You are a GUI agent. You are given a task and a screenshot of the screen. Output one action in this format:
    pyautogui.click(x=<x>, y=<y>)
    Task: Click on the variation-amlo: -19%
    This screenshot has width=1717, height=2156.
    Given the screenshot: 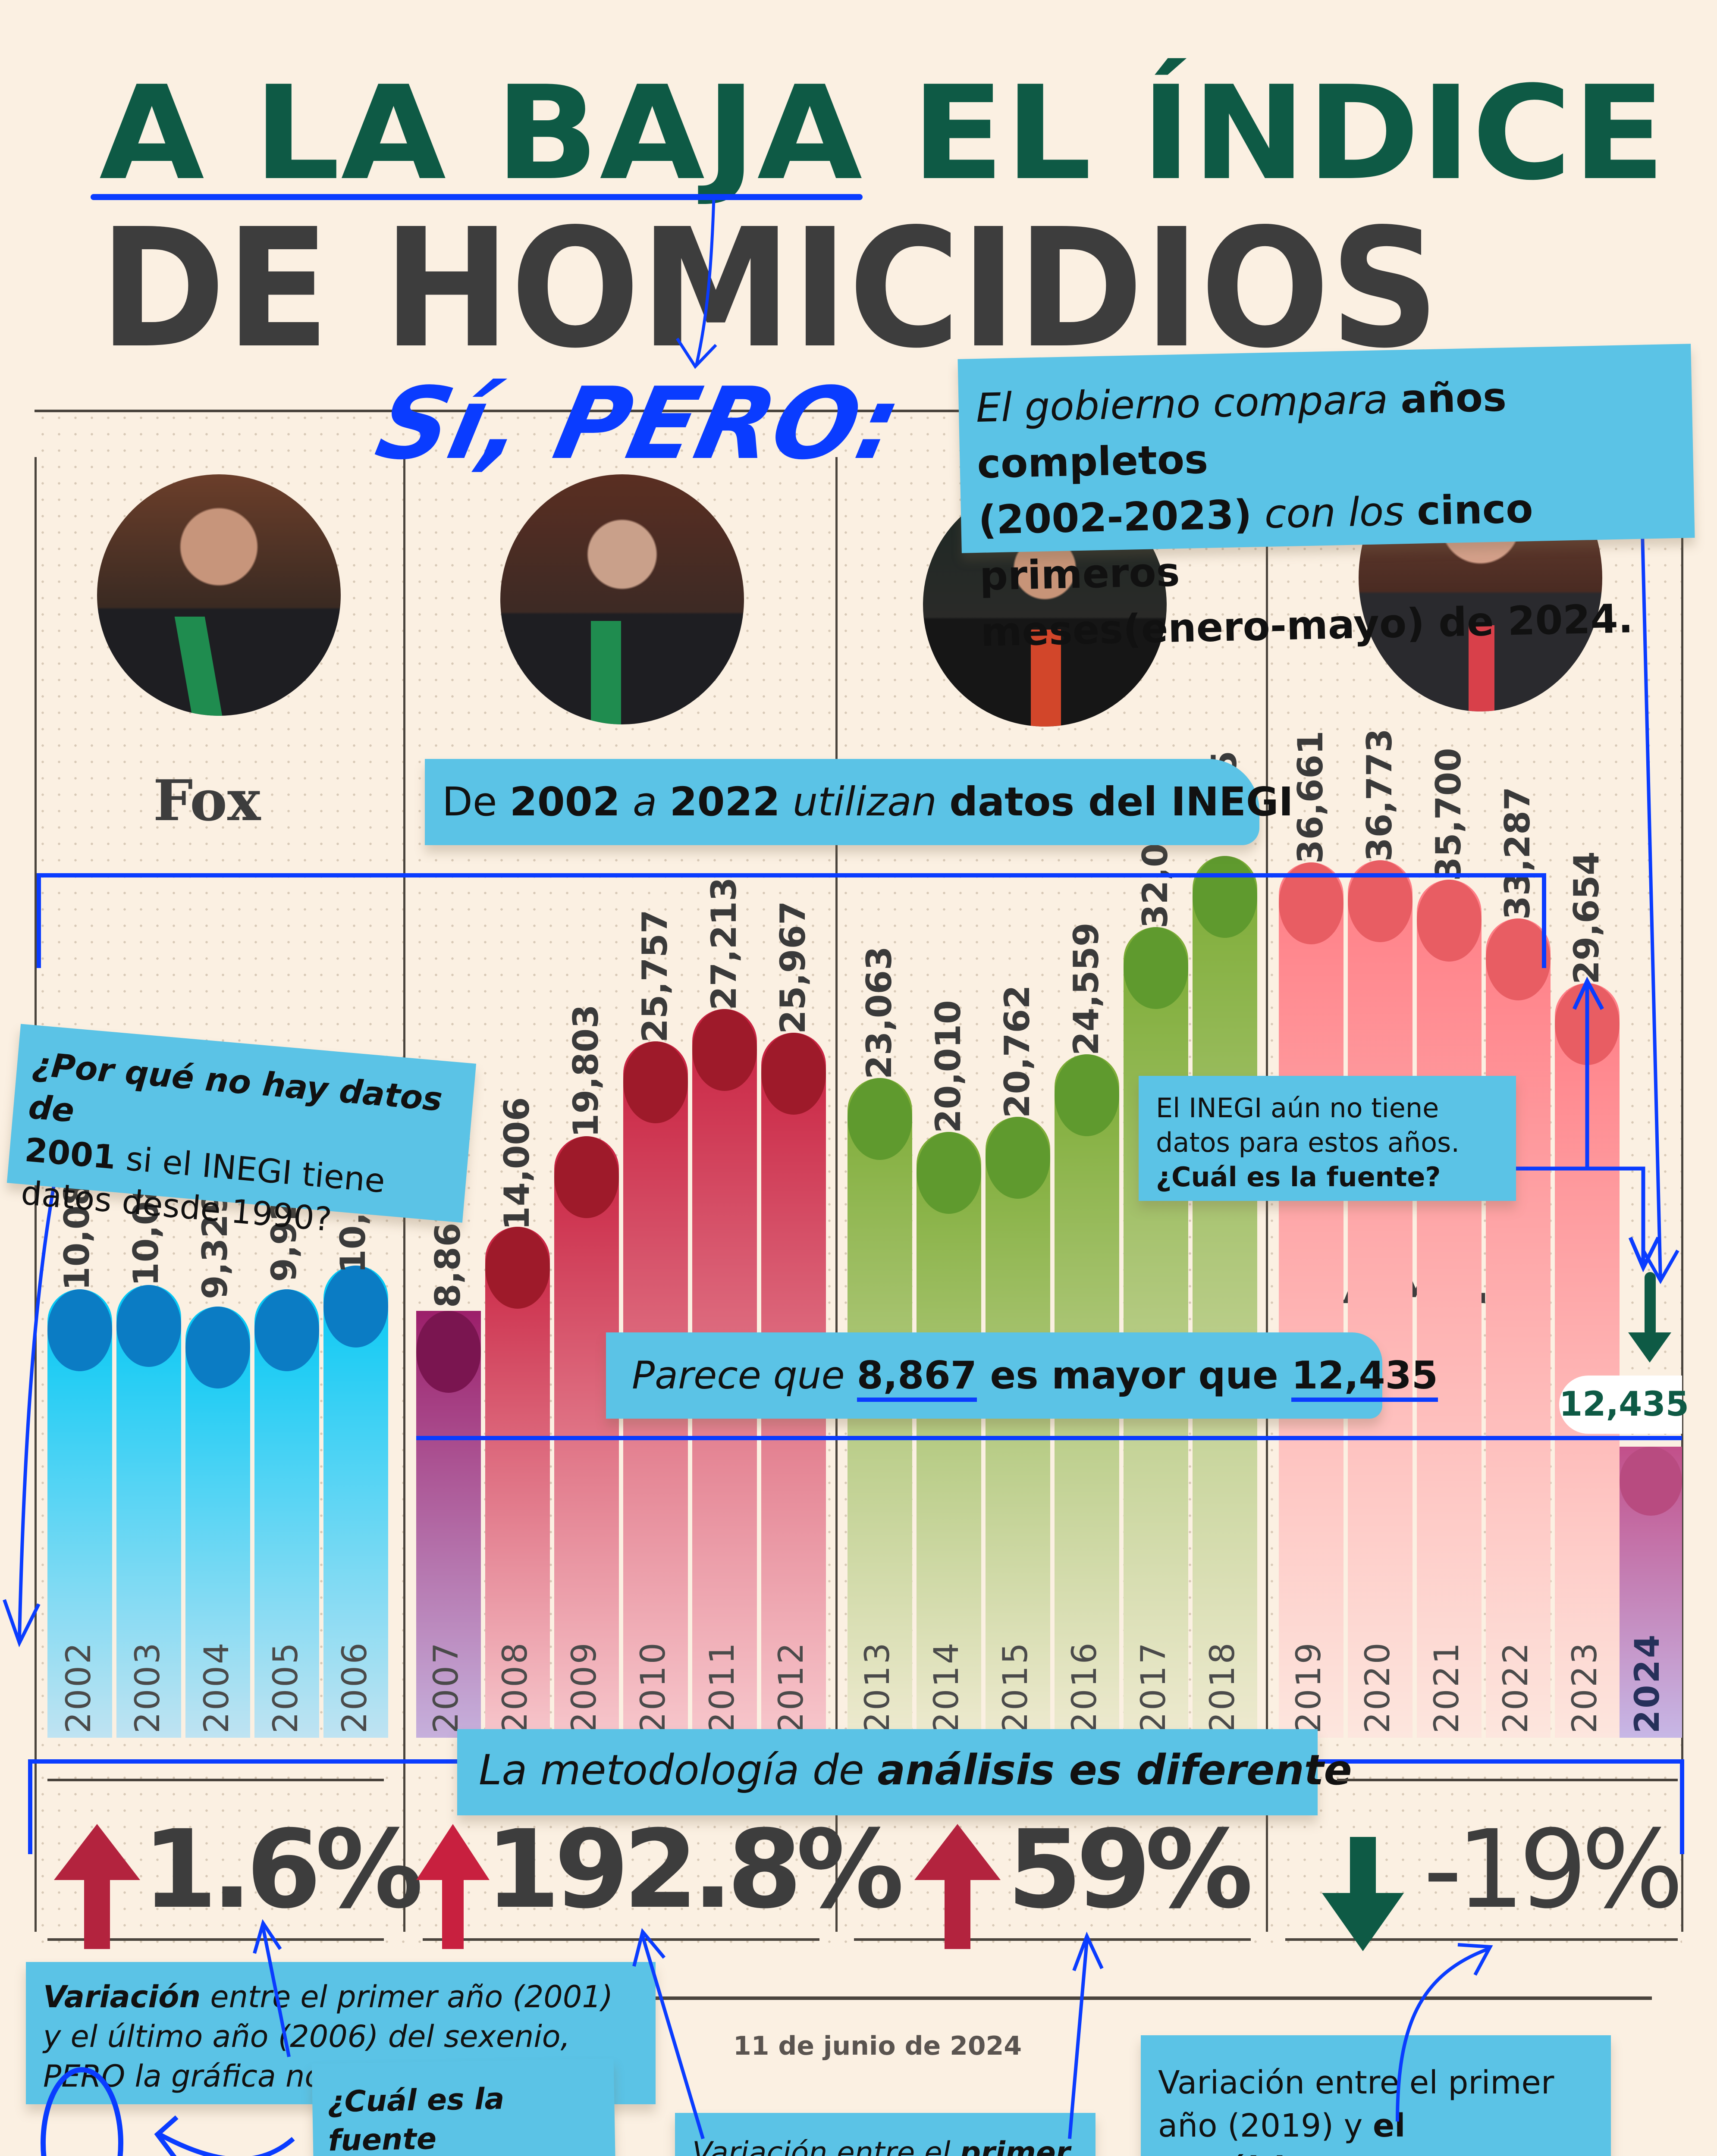 What is the action you would take?
    pyautogui.click(x=1554, y=1869)
    